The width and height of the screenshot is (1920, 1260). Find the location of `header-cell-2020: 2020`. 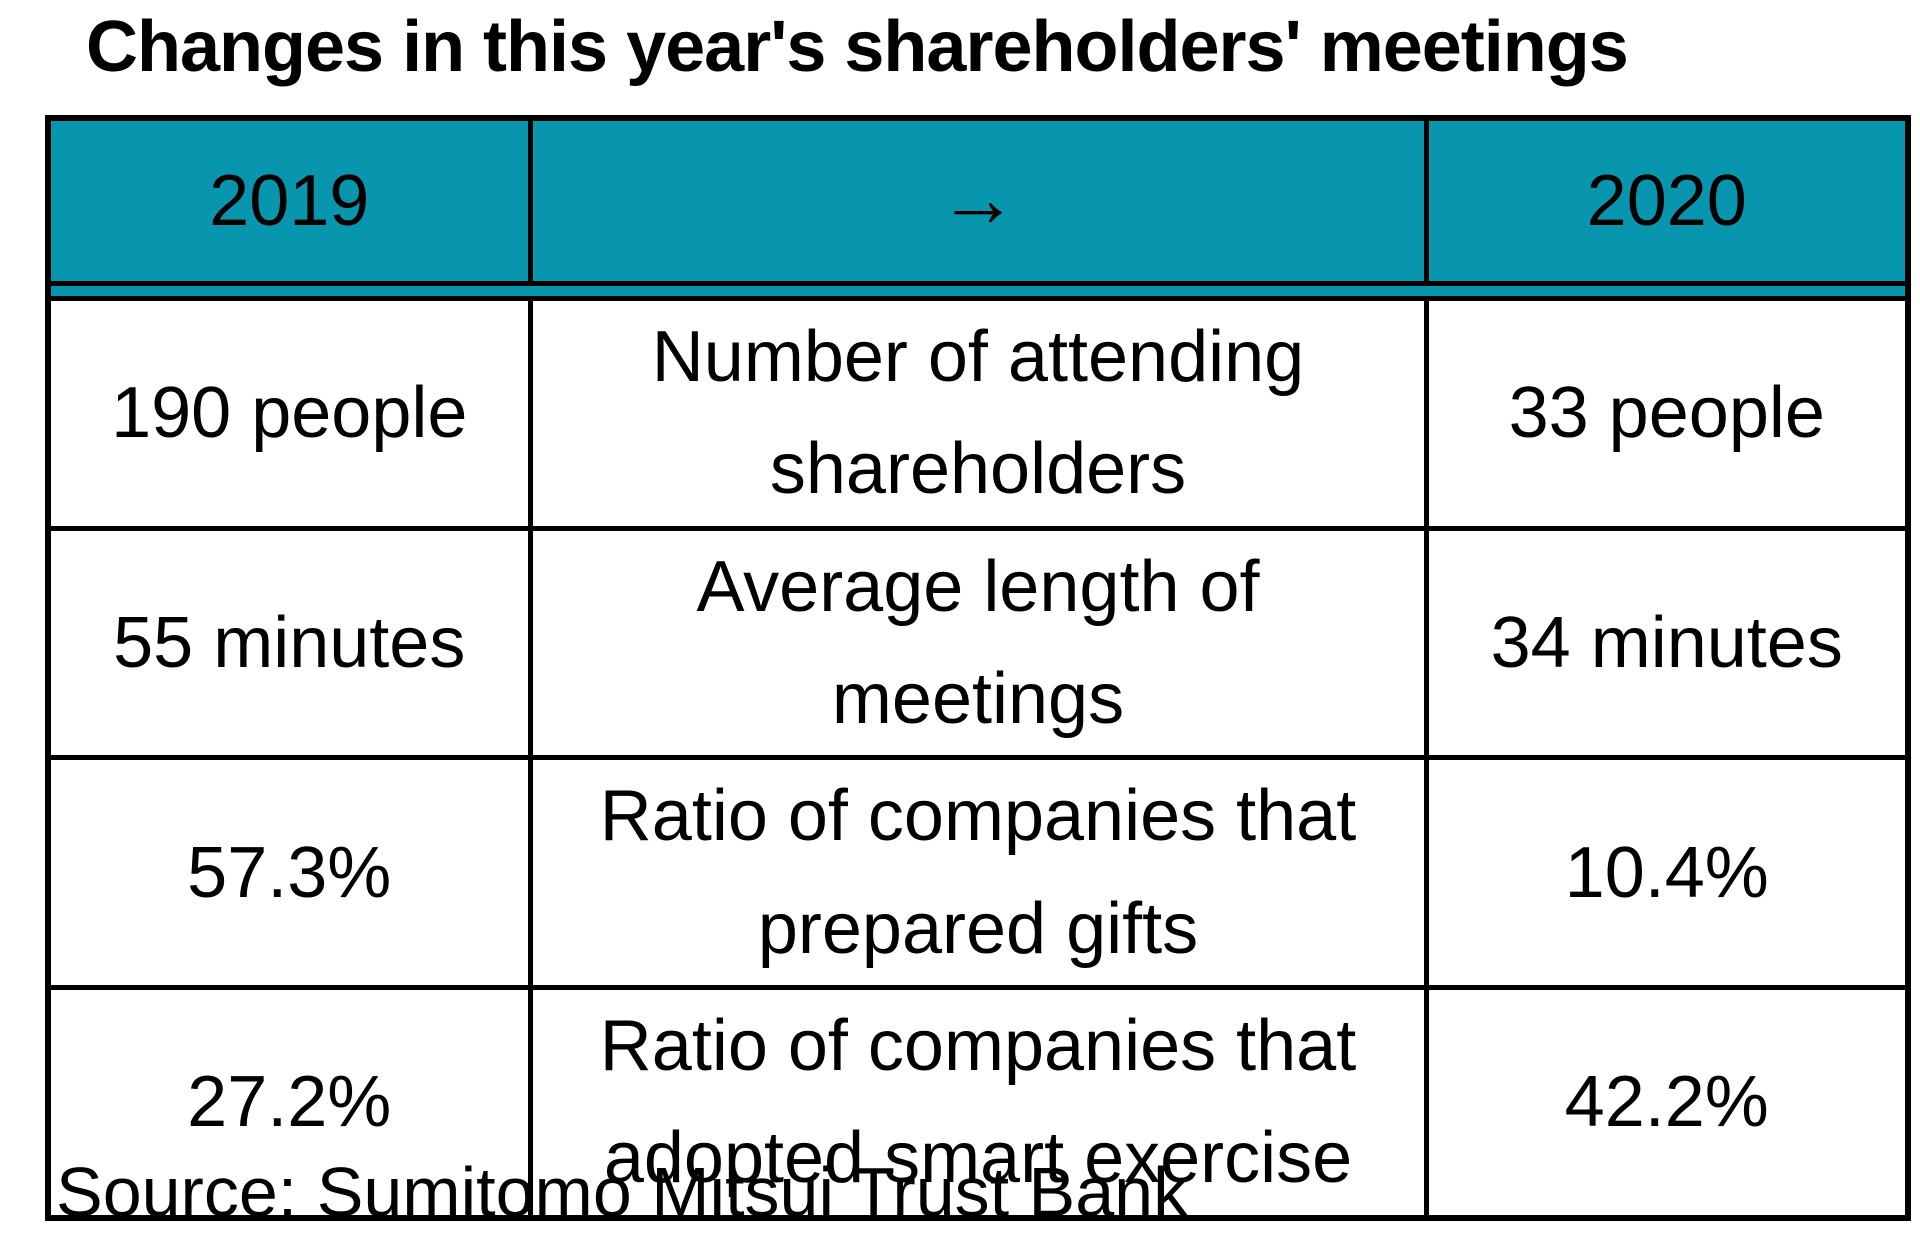

header-cell-2020: 2020 is located at coordinates (1667, 200).